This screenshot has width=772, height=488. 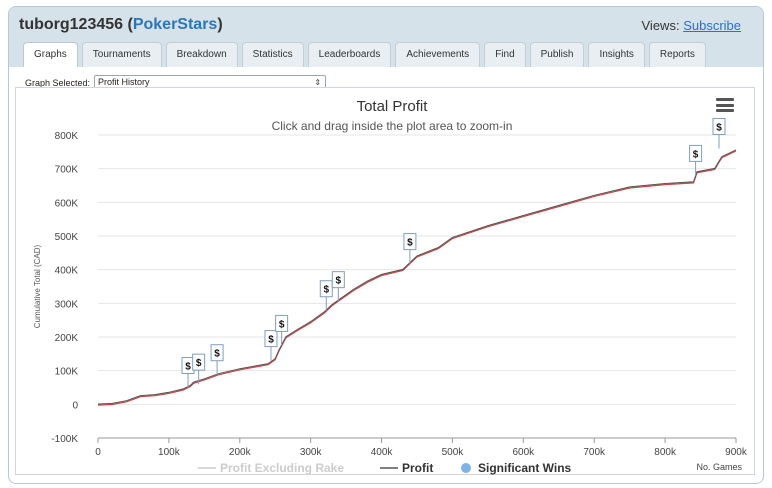 I want to click on legend-marker-swatch, so click(x=466, y=468).